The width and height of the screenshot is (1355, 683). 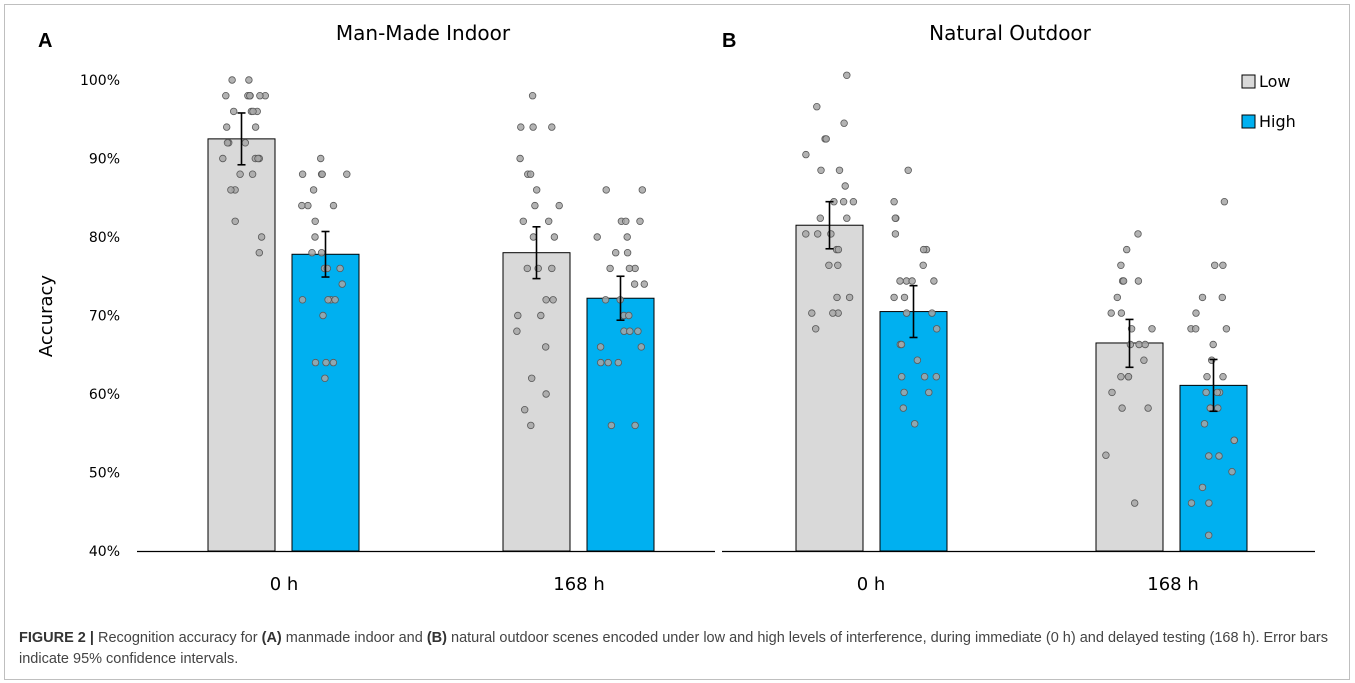 What do you see at coordinates (45, 41) in the screenshot?
I see `panel-a-letter: A` at bounding box center [45, 41].